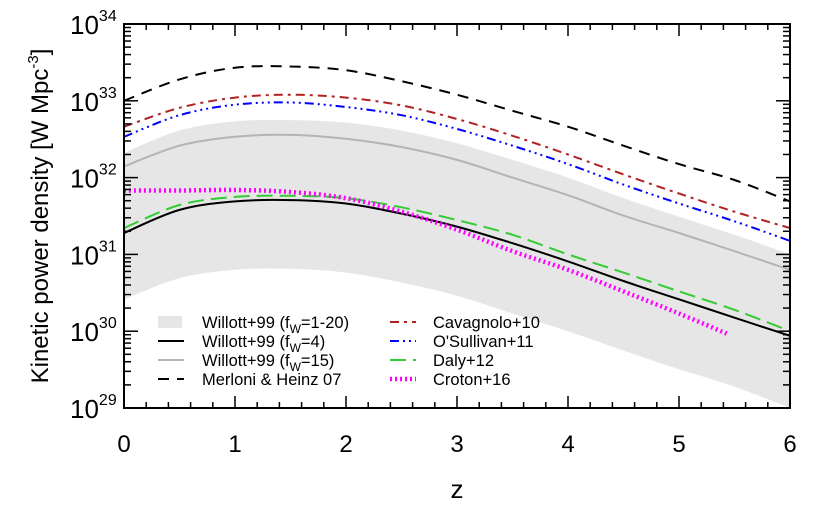 The image size is (830, 512). I want to click on y-tick-label: 1034, so click(93, 24).